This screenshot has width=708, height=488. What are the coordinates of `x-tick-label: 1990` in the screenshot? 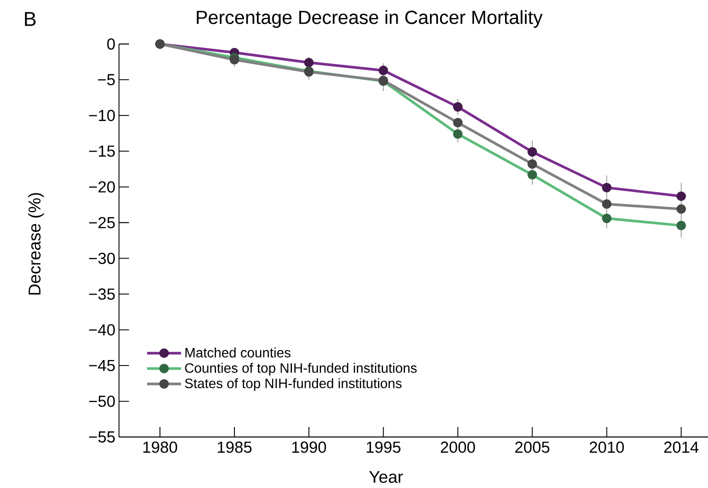 It's located at (309, 447).